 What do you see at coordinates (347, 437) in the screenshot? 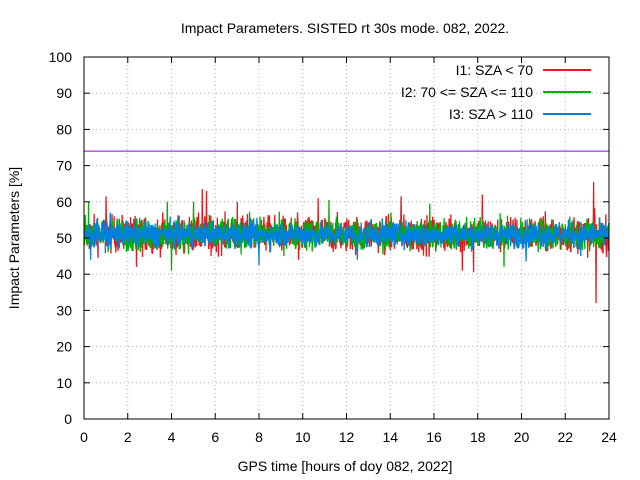
I see `x-tick-label: 12` at bounding box center [347, 437].